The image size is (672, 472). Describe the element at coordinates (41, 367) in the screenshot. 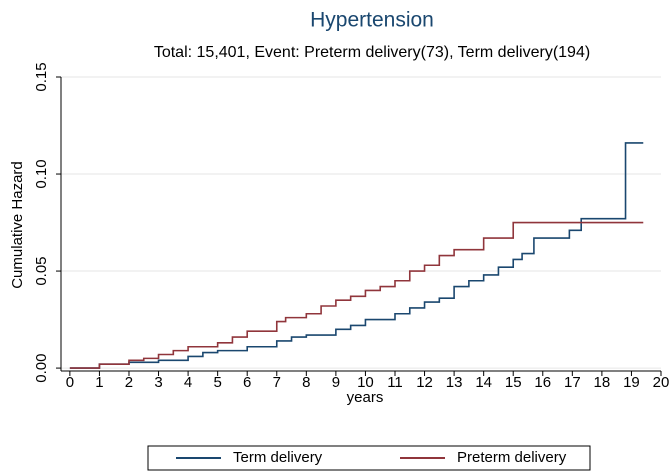

I see `y-tick-label: 0.00` at that location.